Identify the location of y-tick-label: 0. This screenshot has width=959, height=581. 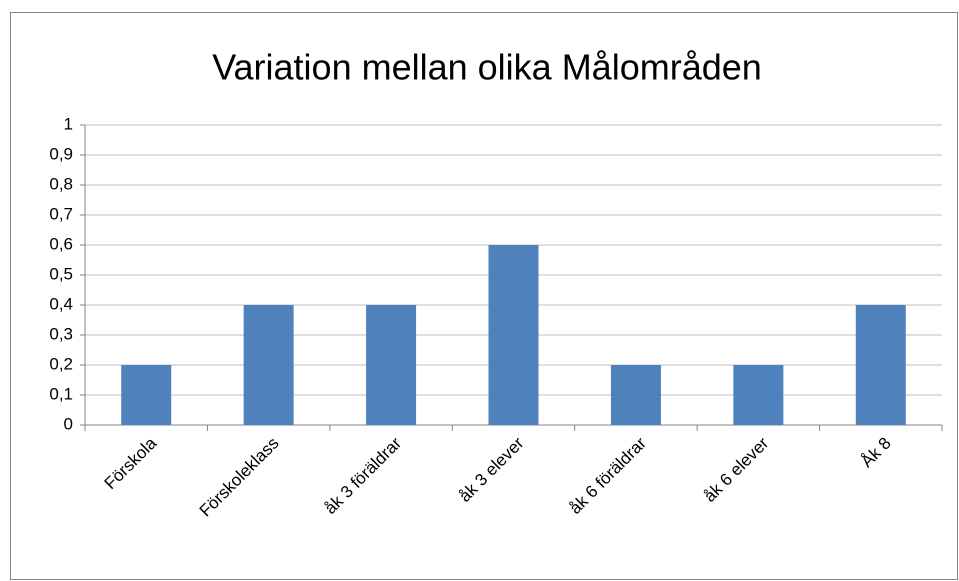
(68, 423).